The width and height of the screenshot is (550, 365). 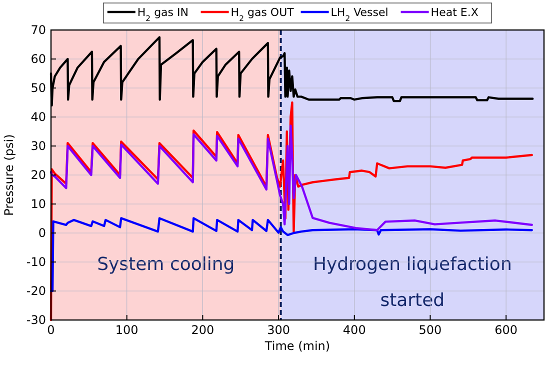 I want to click on band-label: System cooling, so click(x=166, y=264).